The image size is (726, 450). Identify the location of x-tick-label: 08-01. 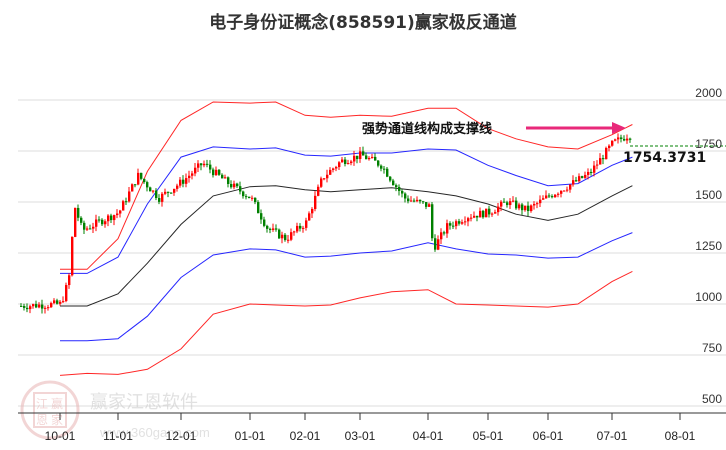
(680, 436).